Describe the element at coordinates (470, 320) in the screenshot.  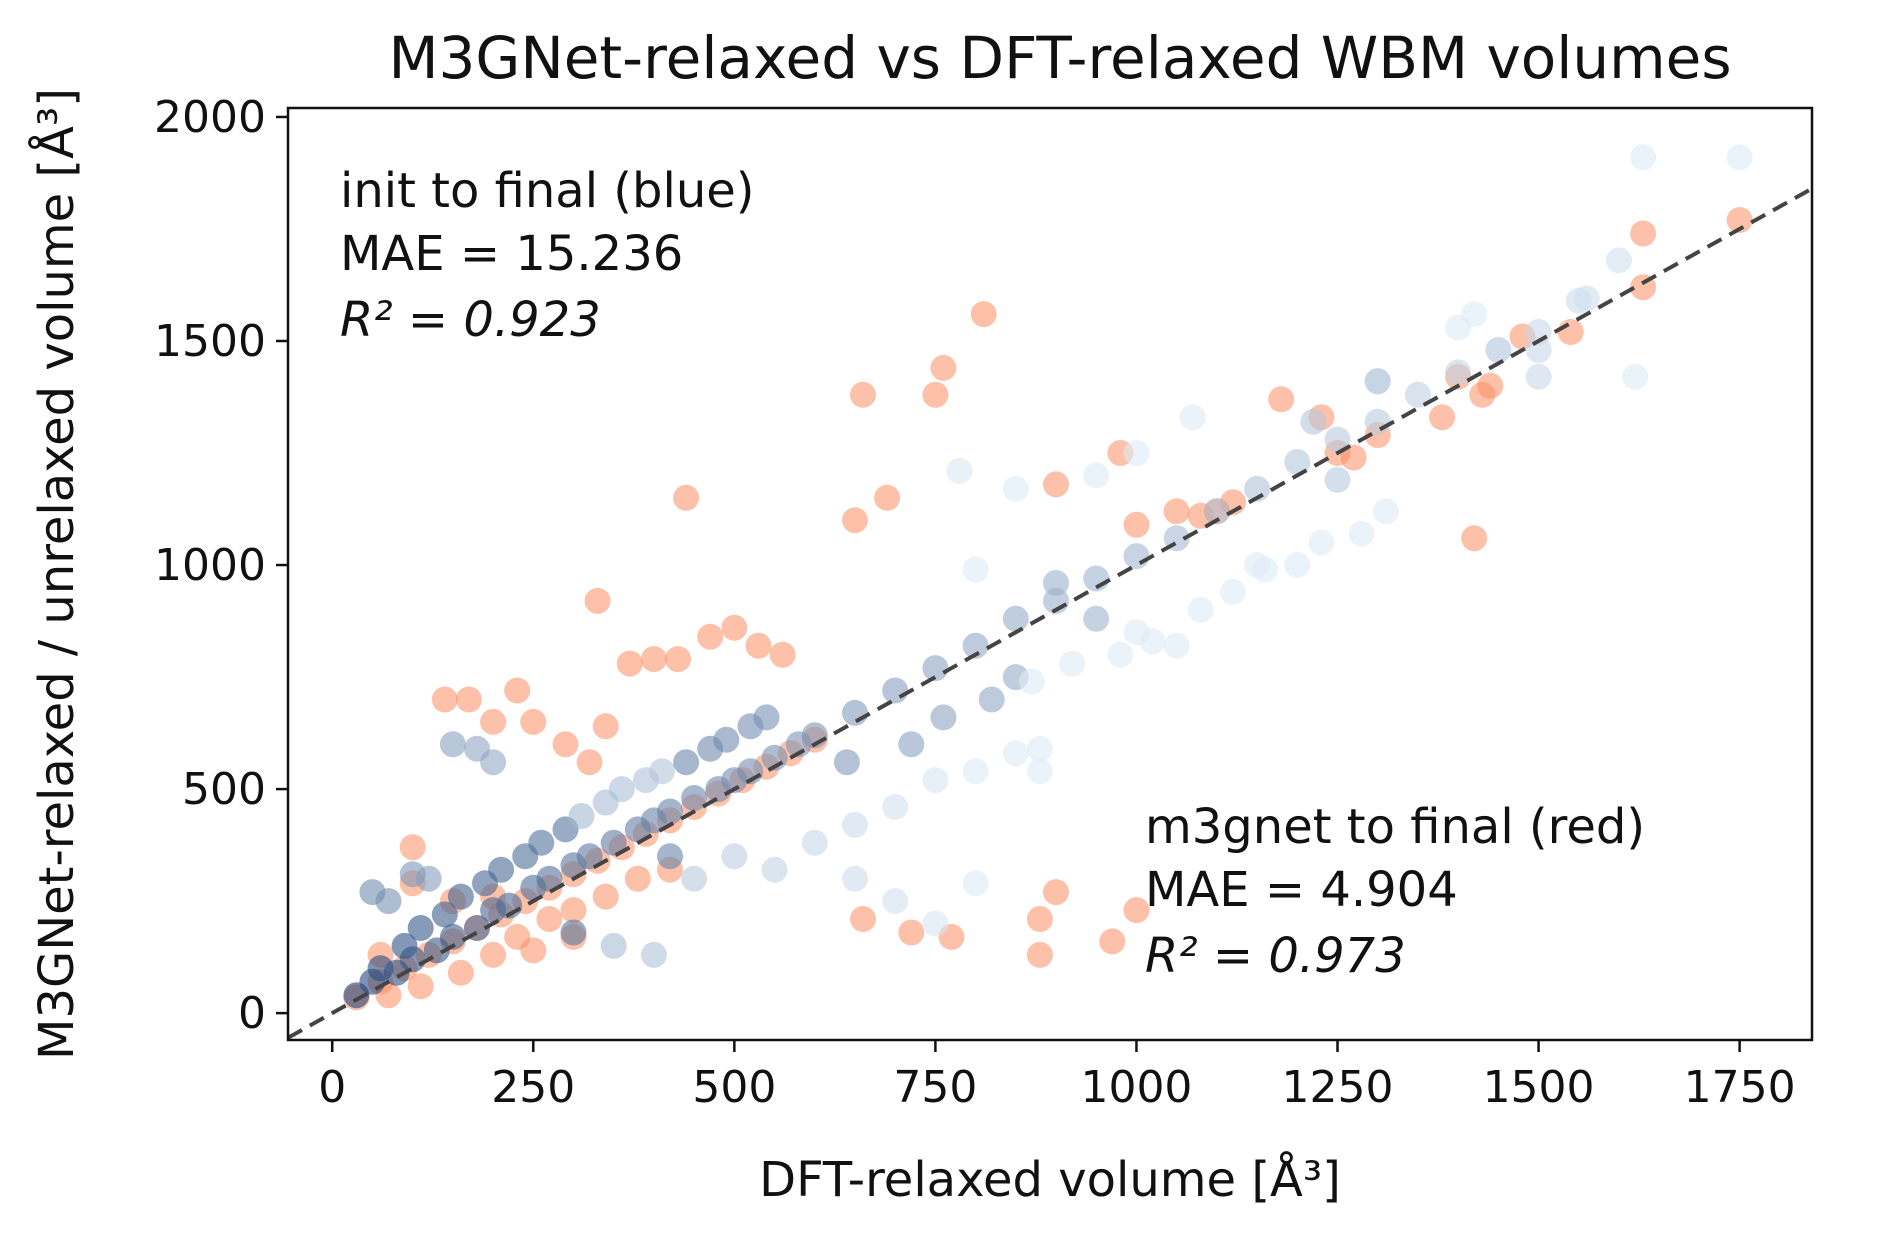
I see `annotation-blue-line-3: R² = 0.923` at that location.